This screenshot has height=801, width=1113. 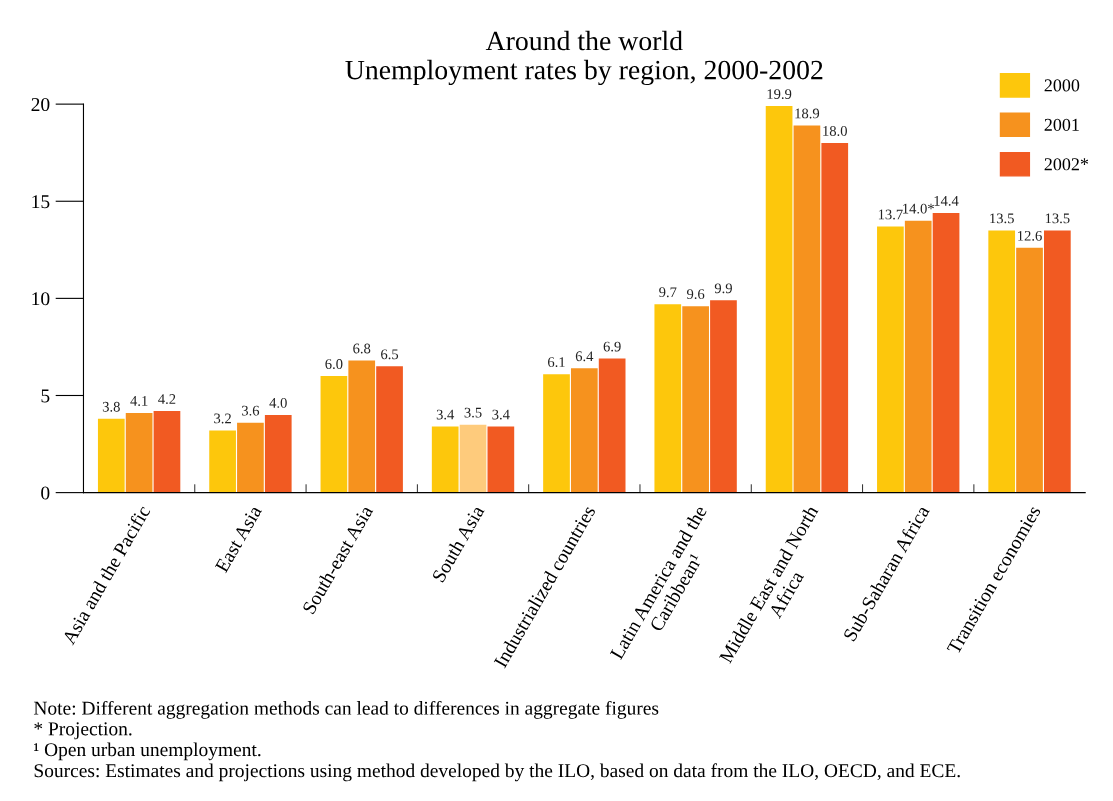 I want to click on data-label: 4.0, so click(x=278, y=402).